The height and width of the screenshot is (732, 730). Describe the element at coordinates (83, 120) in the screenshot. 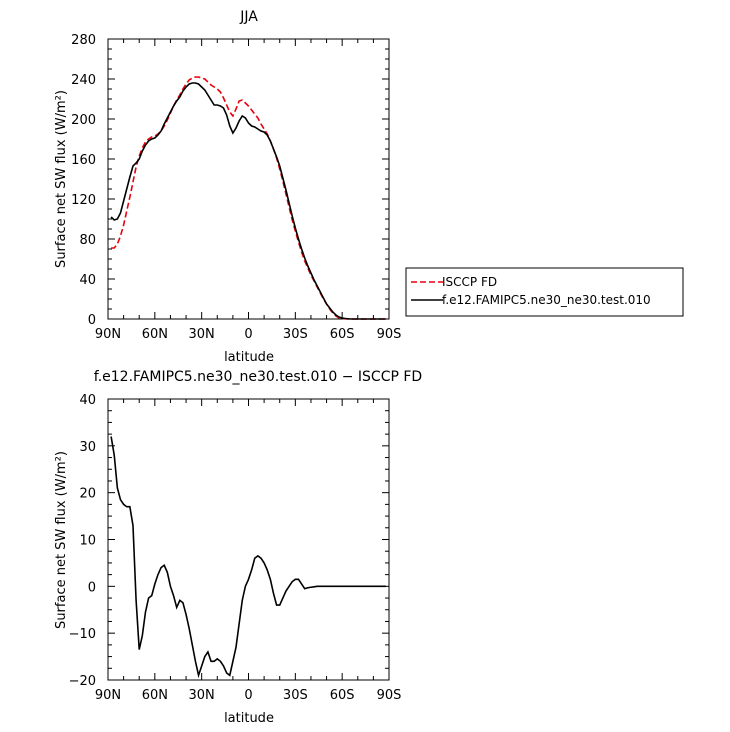

I see `y-tick-label: 200` at that location.